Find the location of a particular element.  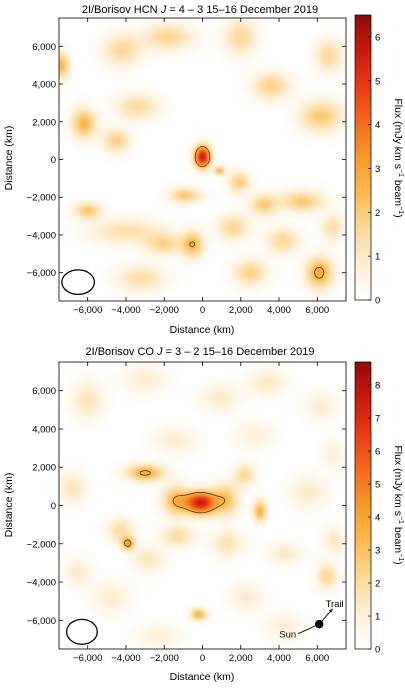

comet-nucleus-dot is located at coordinates (319, 624).